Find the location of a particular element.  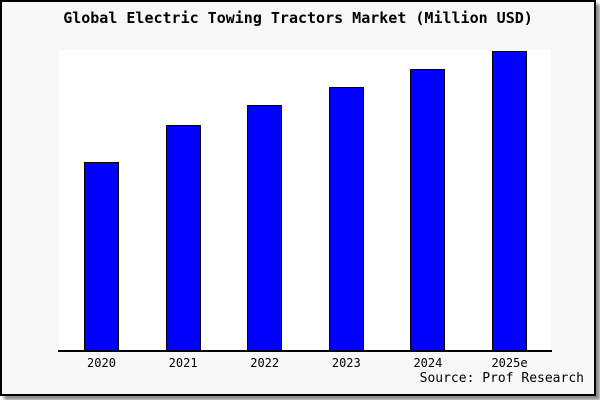

bar-2024 is located at coordinates (428, 210).